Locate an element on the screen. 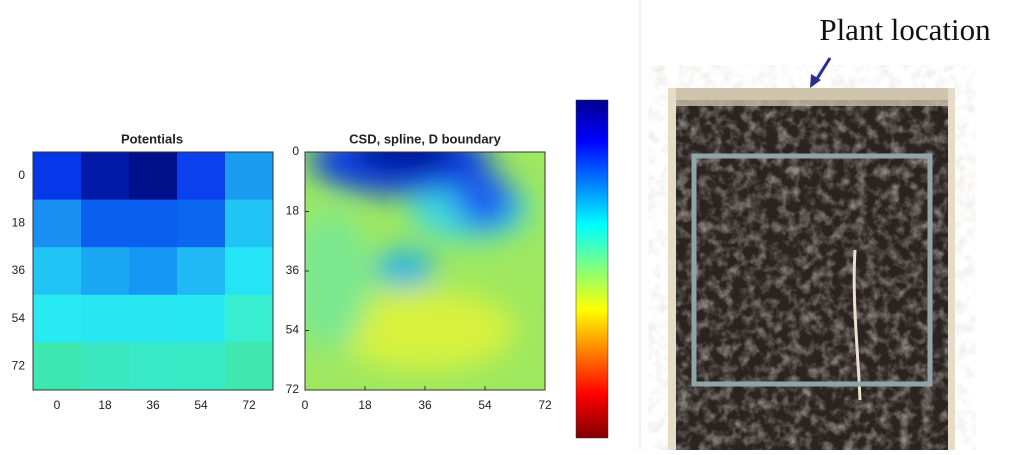 The width and height of the screenshot is (1015, 455). heatmap-frame is located at coordinates (153, 271).